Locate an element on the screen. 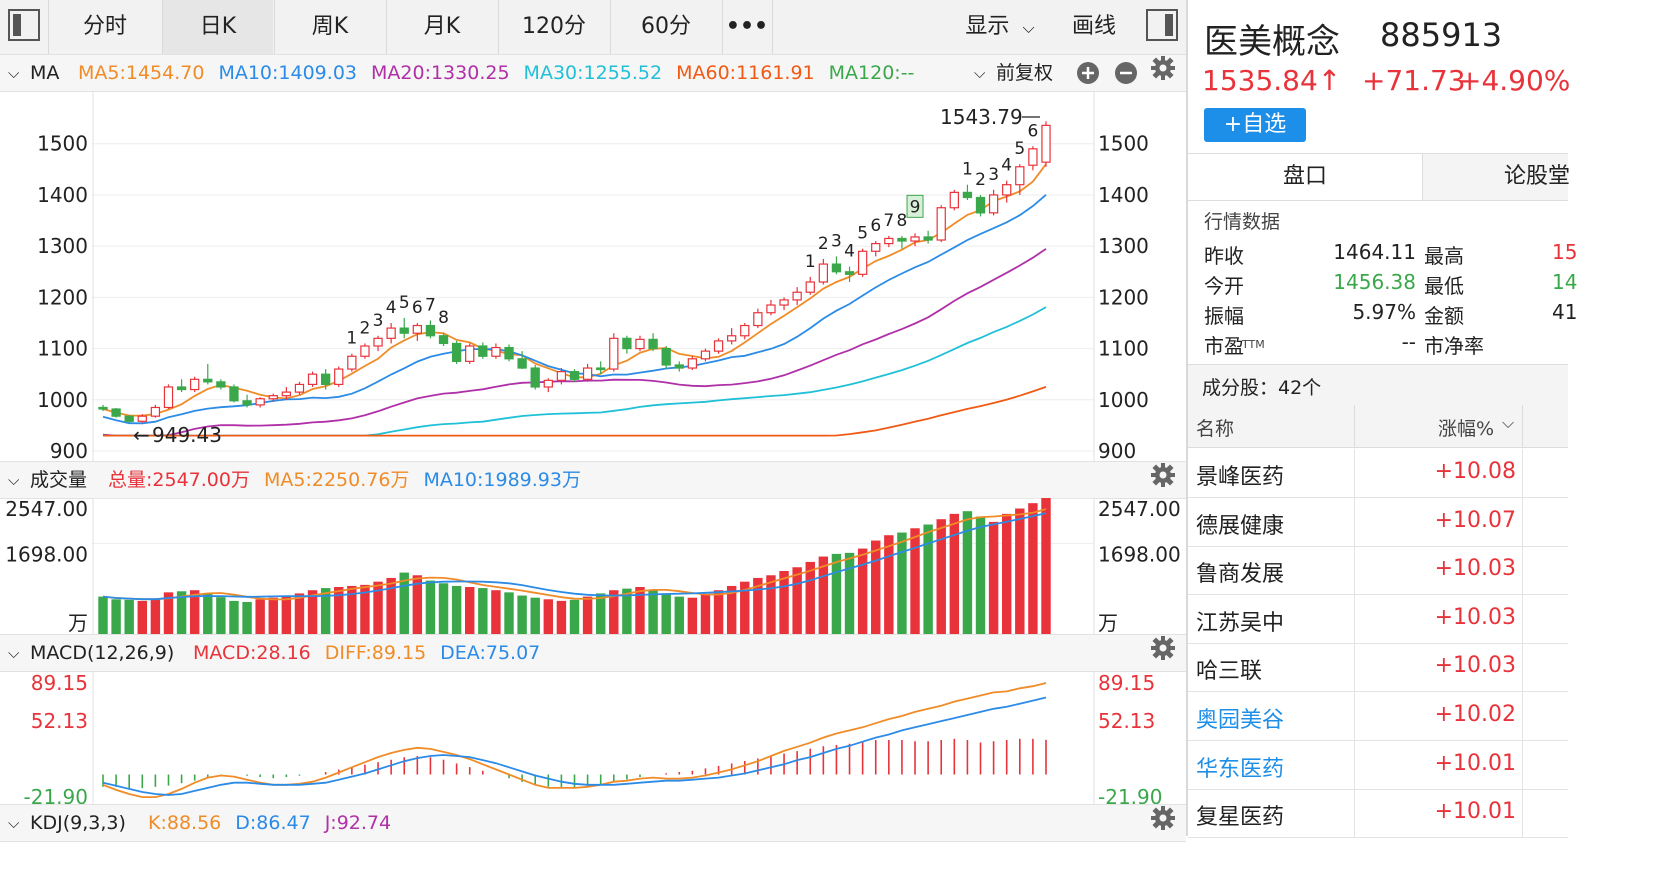 The width and height of the screenshot is (1678, 894). tab-forum: 论股堂 is located at coordinates (1537, 176).